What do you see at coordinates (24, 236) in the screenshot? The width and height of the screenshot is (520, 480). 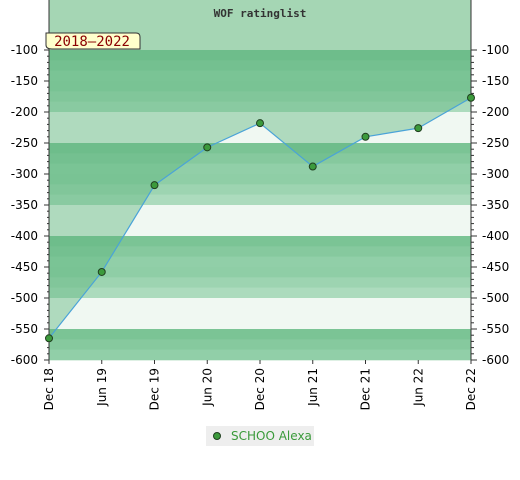 I see `y-tick-label-left: -400` at bounding box center [24, 236].